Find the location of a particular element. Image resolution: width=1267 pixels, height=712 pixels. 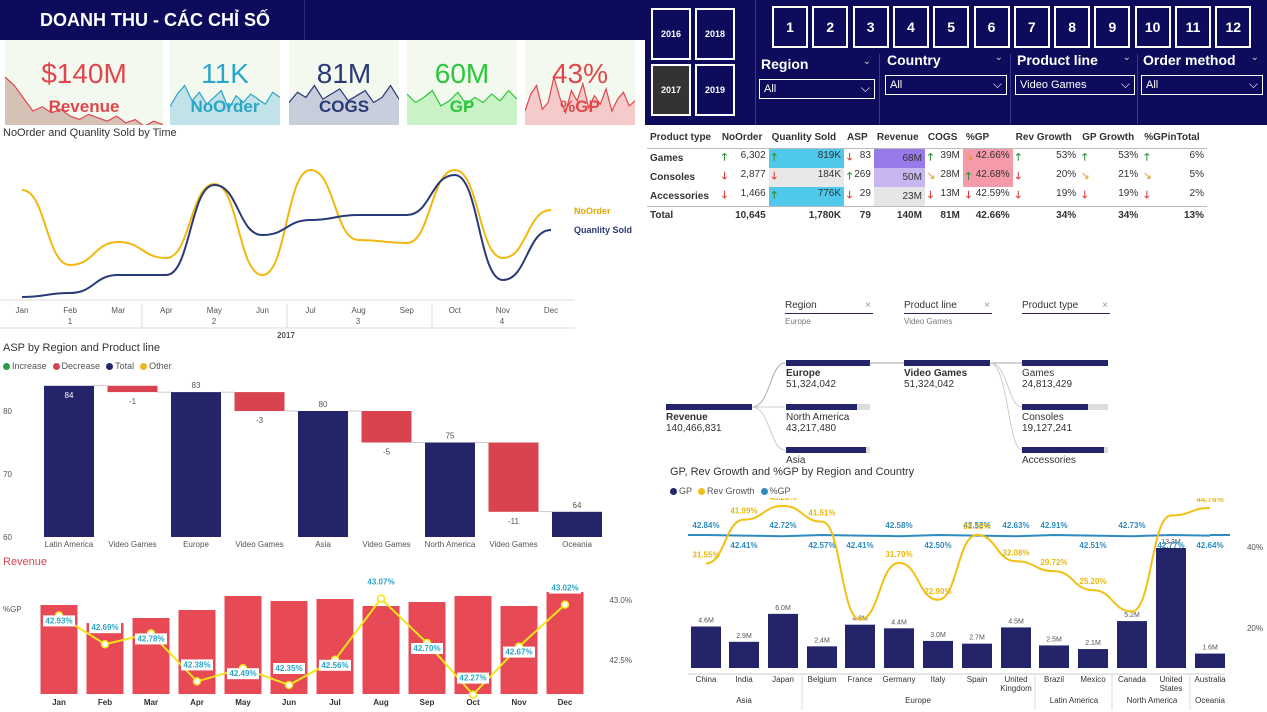

matrix-col-header: Revenue is located at coordinates (899, 138).